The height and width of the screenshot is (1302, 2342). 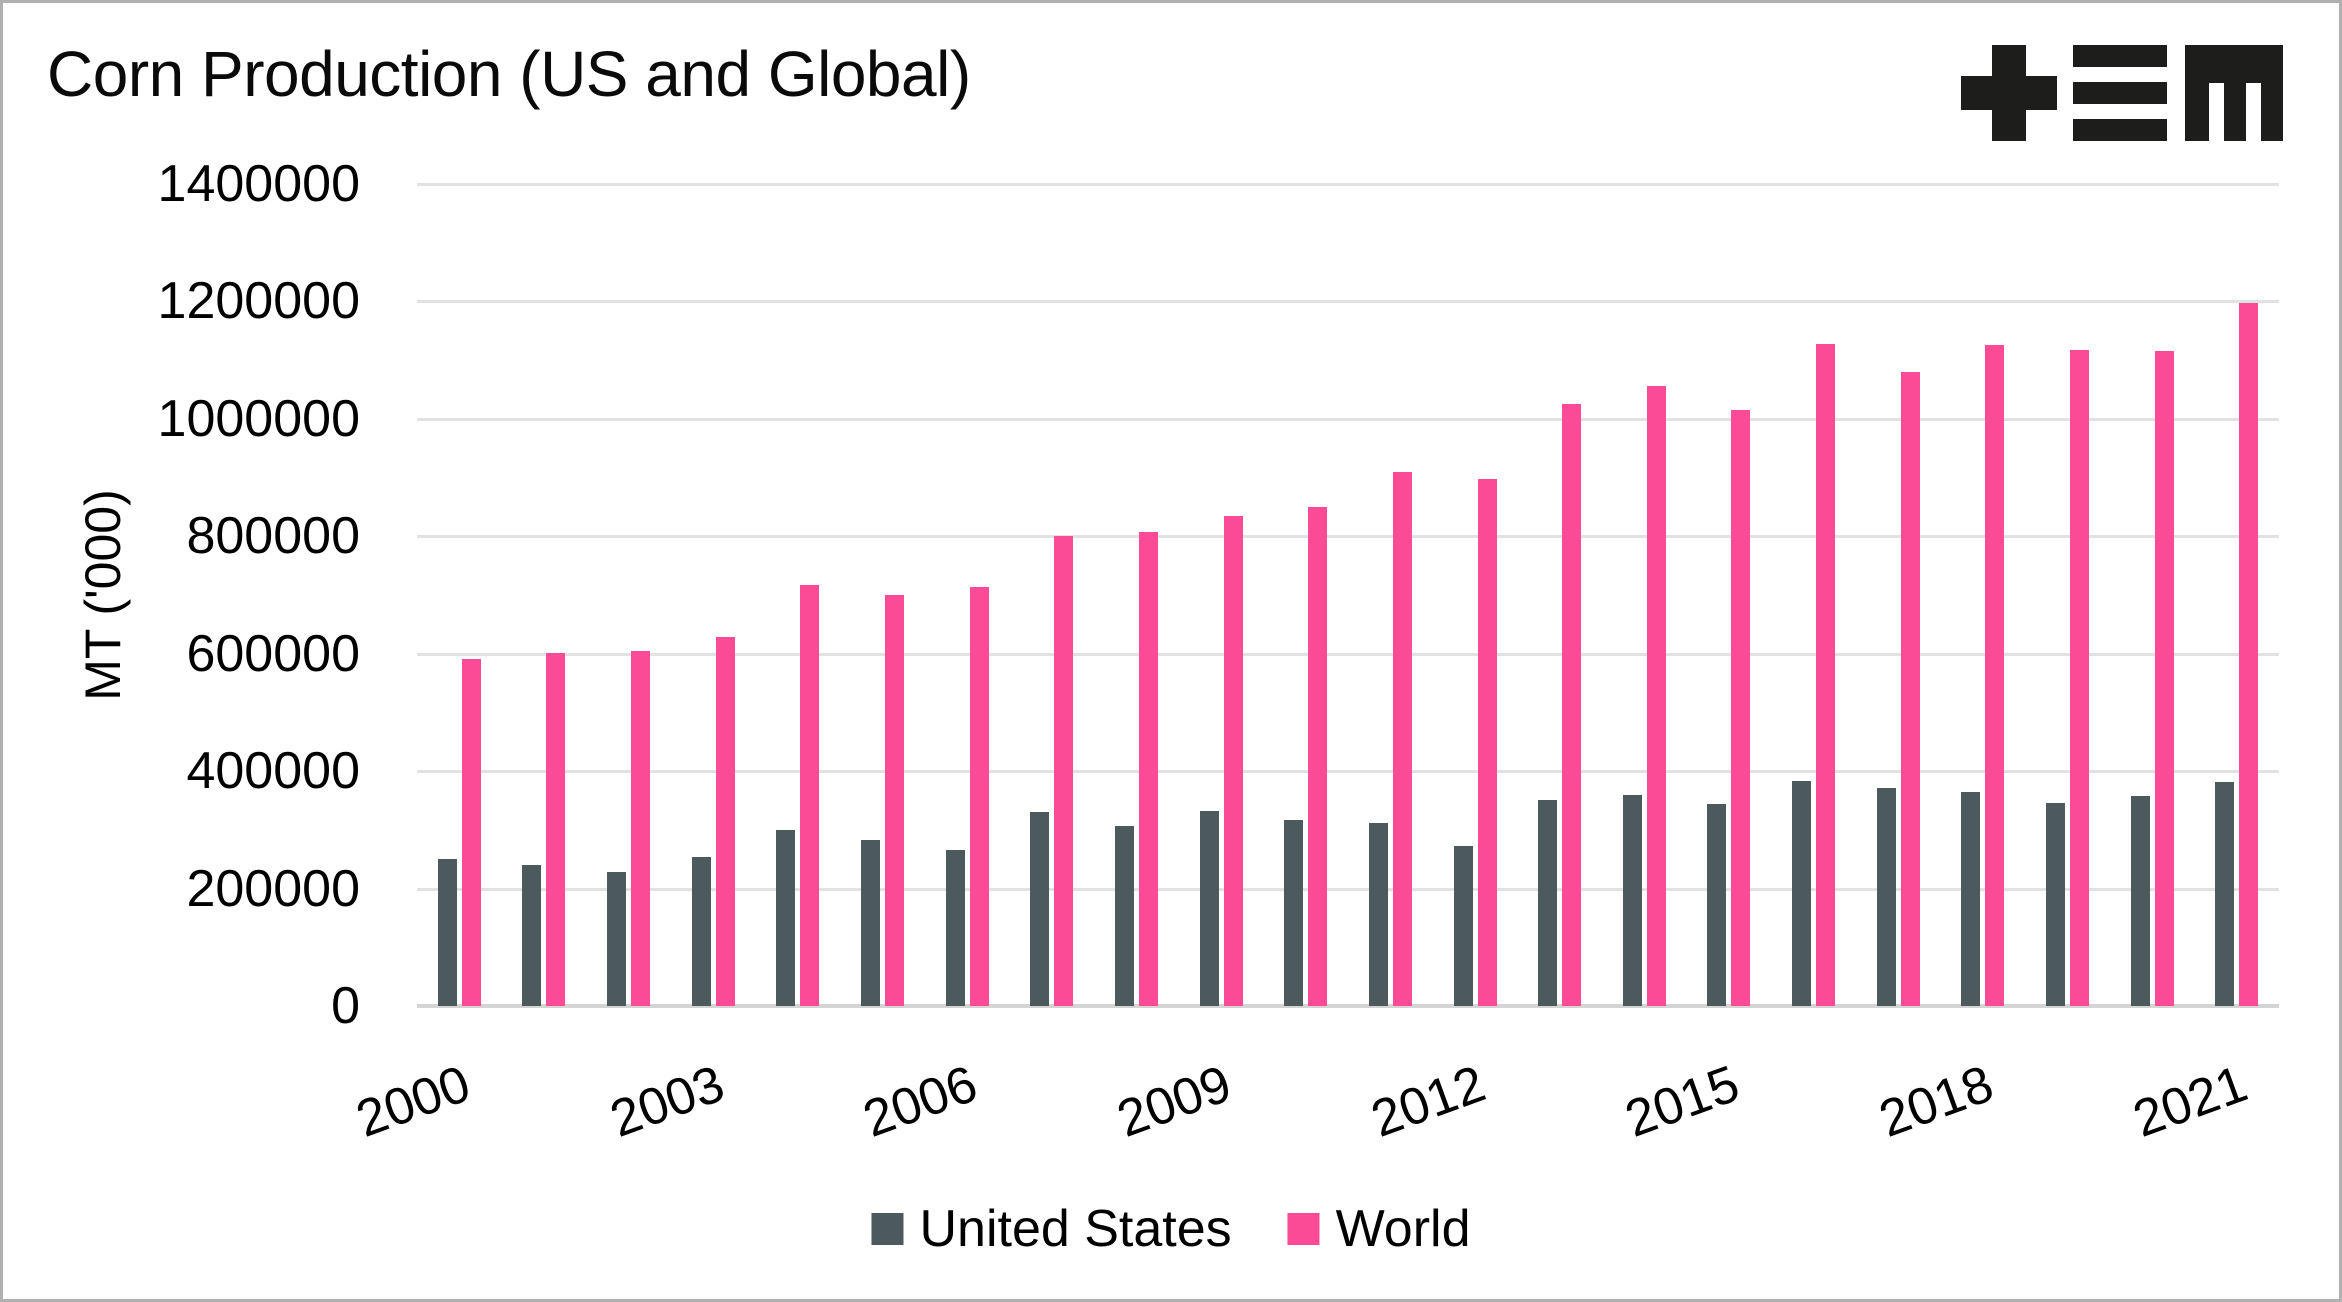 What do you see at coordinates (1209, 908) in the screenshot?
I see `bar-us-2009` at bounding box center [1209, 908].